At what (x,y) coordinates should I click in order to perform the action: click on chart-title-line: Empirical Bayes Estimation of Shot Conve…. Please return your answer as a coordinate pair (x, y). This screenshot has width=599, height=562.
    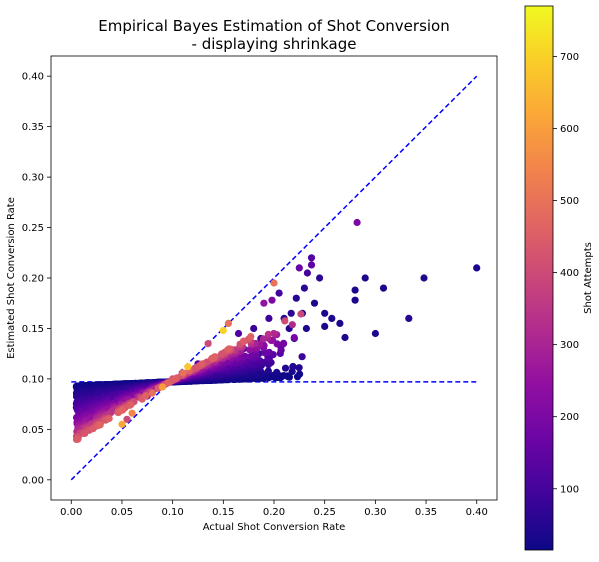
    Looking at the image, I should click on (273, 26).